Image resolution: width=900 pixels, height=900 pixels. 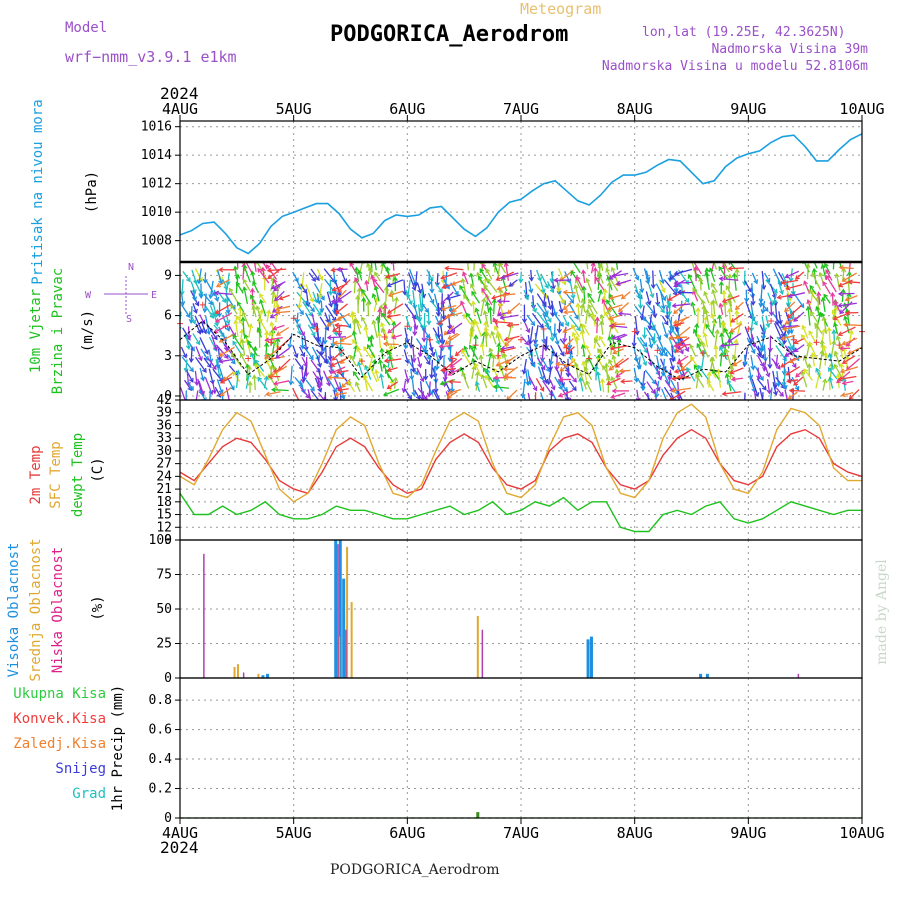 I want to click on temp-axis-title-2m: 2m Temp, so click(x=36, y=474).